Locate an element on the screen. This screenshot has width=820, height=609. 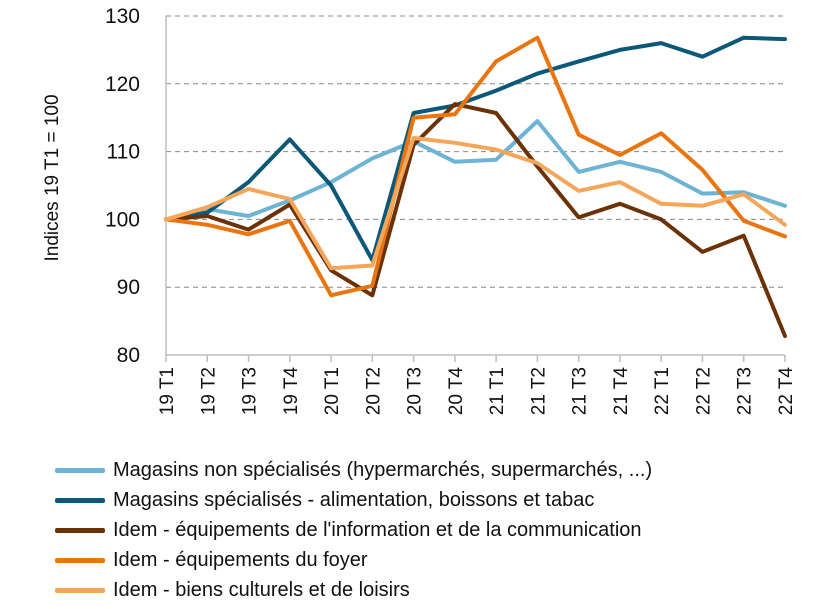
legend-label: Idem - biens culturels et de loisirs is located at coordinates (261, 589).